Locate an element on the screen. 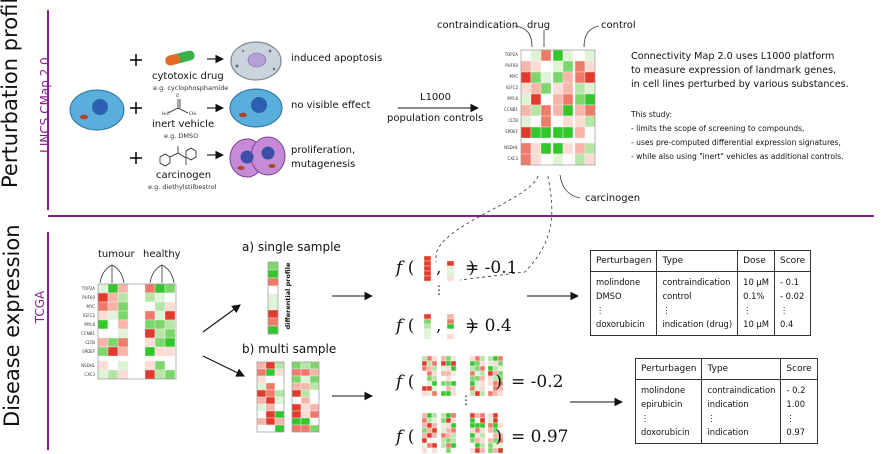 This screenshot has width=882, height=454. gene-label: NSDHL is located at coordinates (88, 365).